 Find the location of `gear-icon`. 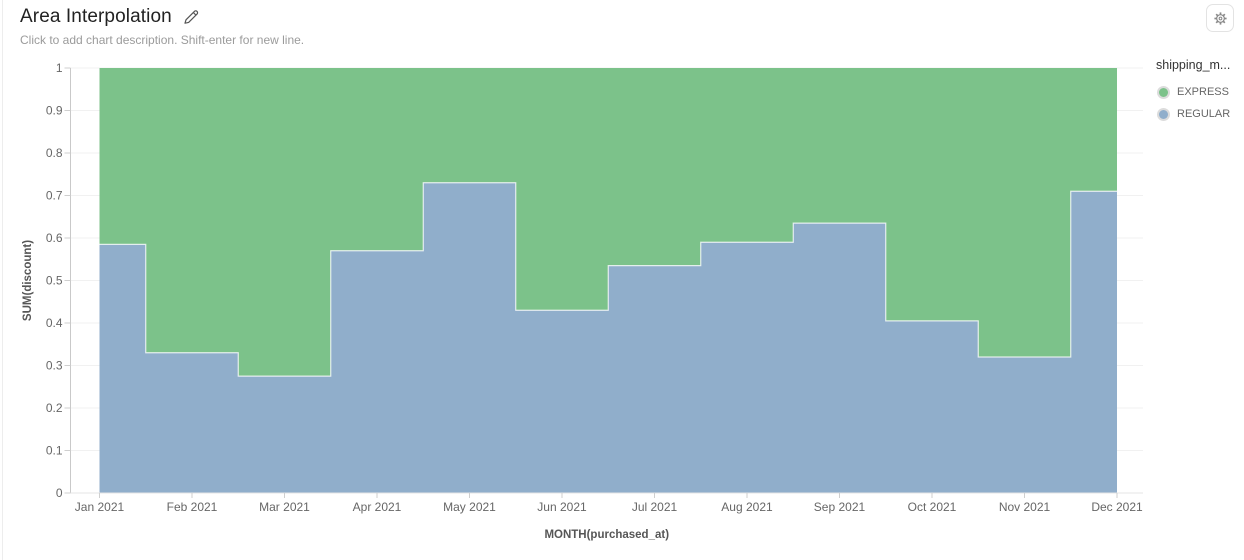

gear-icon is located at coordinates (1220, 18).